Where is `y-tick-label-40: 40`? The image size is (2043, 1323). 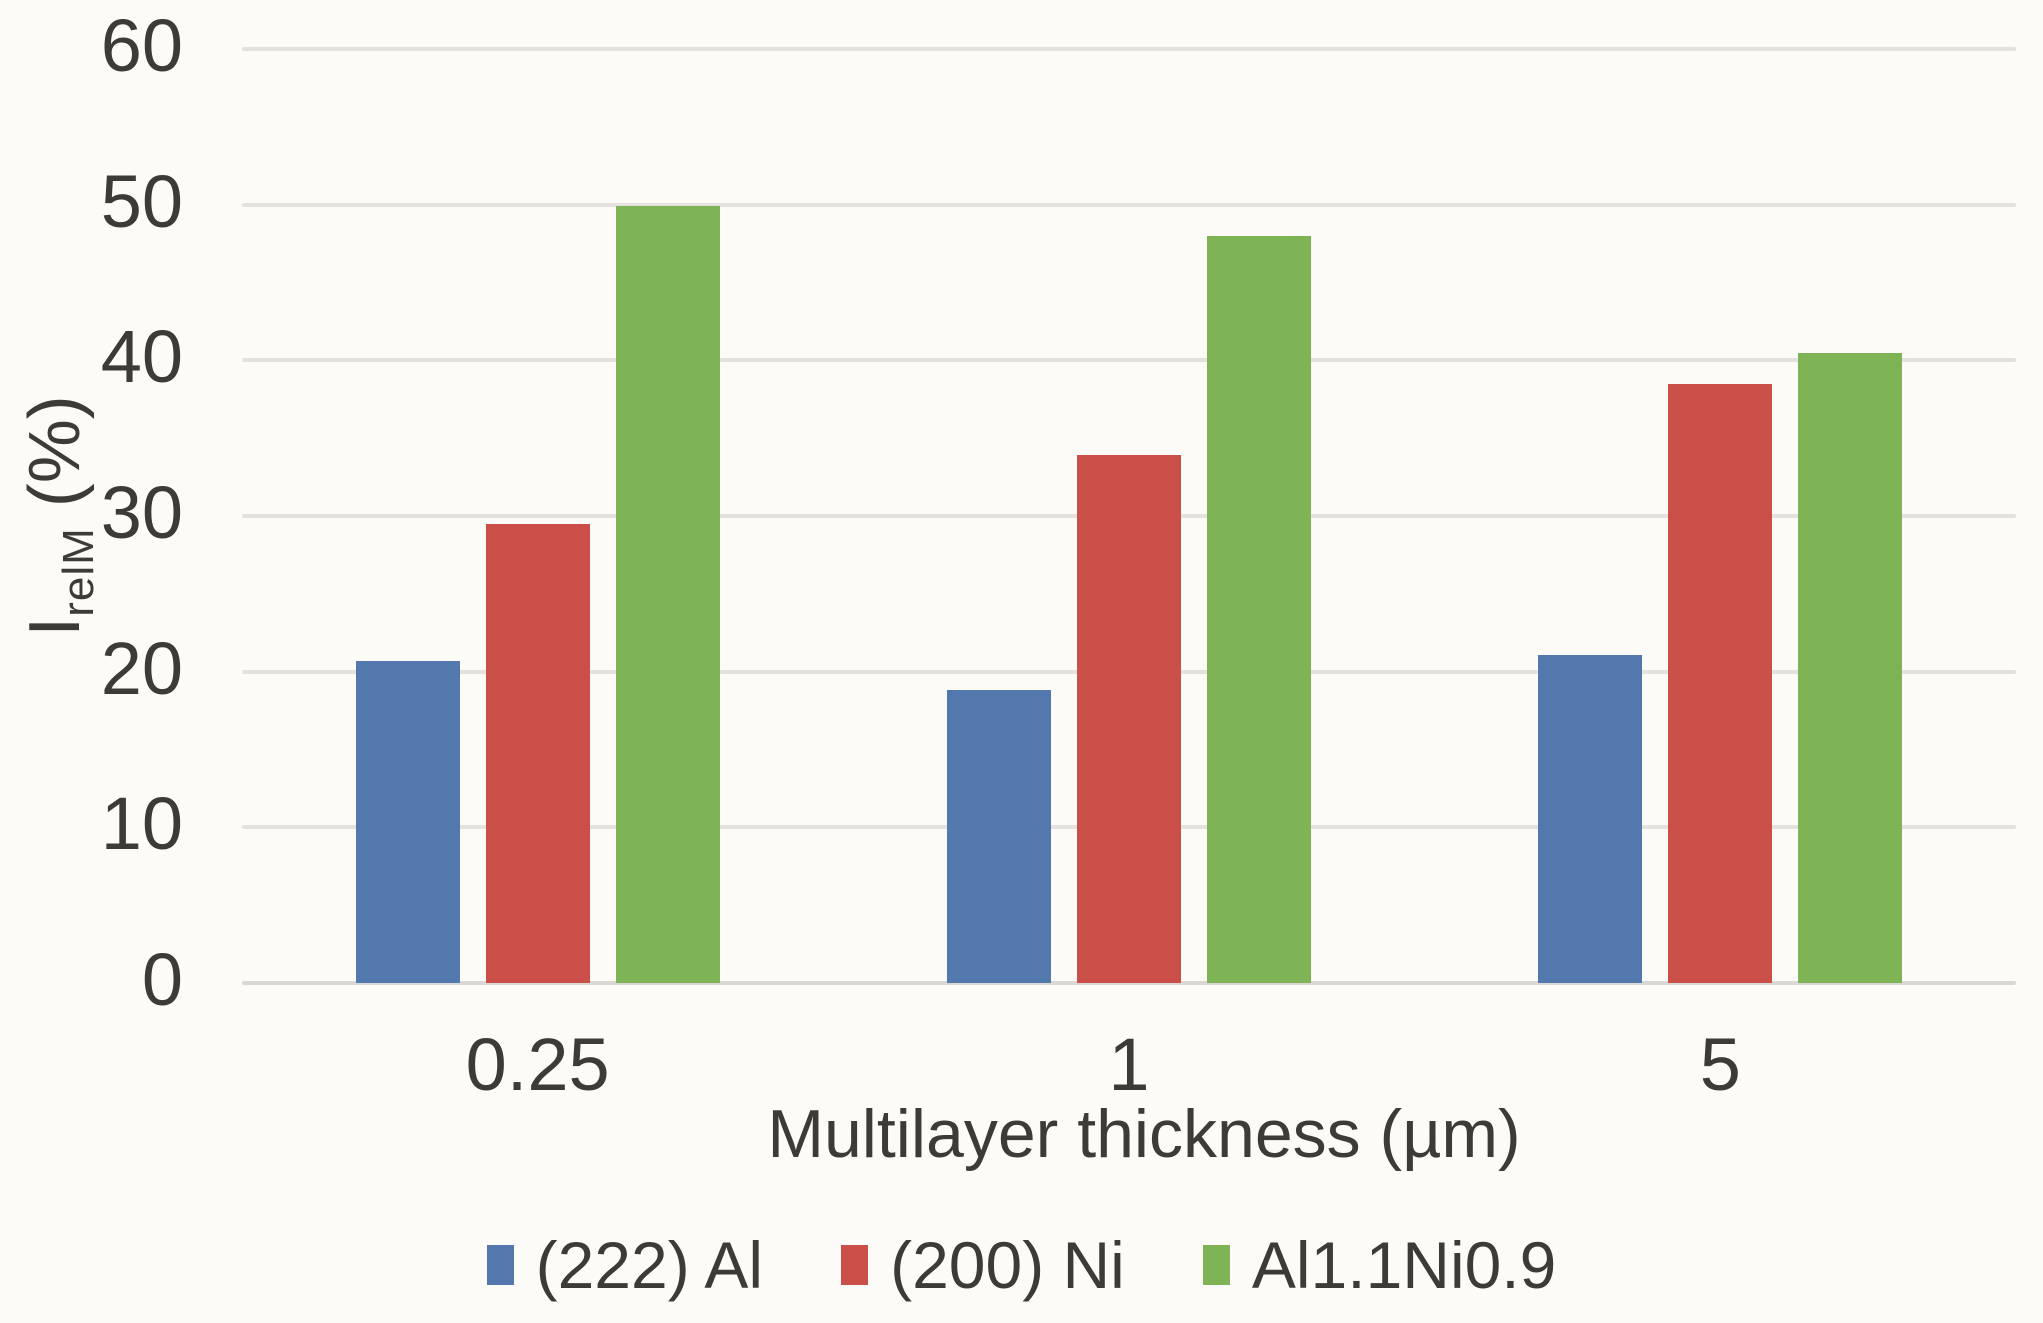
y-tick-label-40: 40 is located at coordinates (141, 357).